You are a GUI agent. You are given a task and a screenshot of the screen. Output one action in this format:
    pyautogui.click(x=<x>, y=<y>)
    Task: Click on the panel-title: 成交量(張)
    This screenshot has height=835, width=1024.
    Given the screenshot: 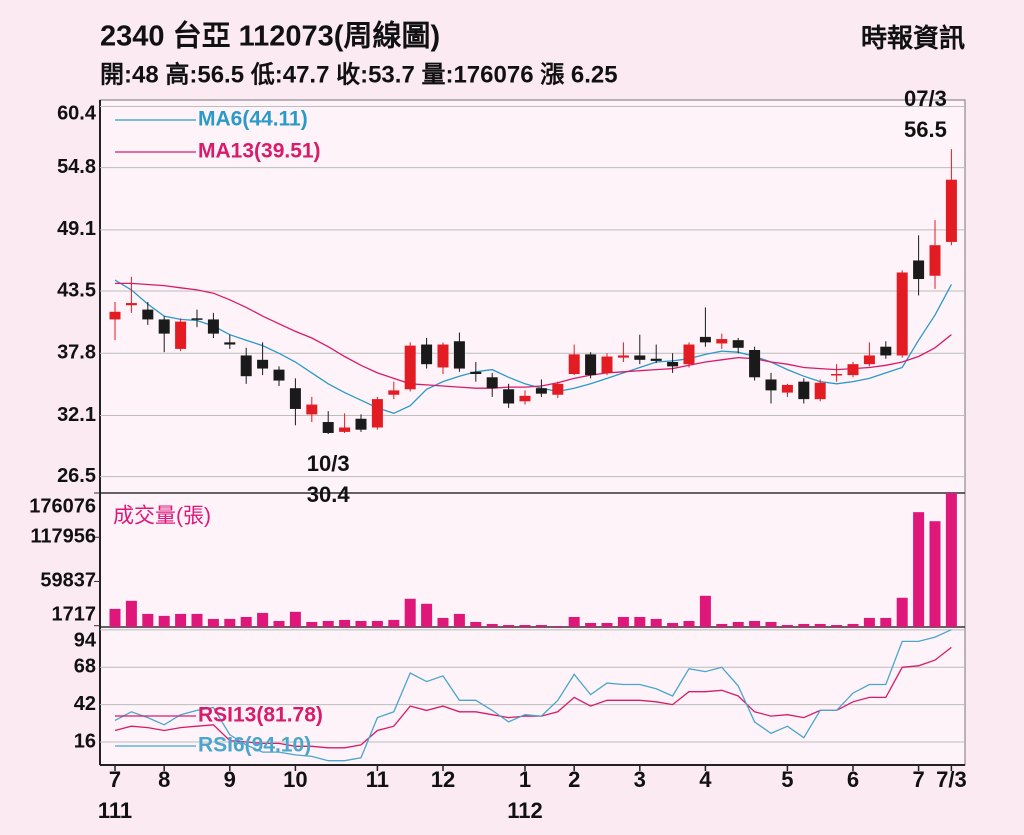 What is the action you would take?
    pyautogui.click(x=162, y=516)
    